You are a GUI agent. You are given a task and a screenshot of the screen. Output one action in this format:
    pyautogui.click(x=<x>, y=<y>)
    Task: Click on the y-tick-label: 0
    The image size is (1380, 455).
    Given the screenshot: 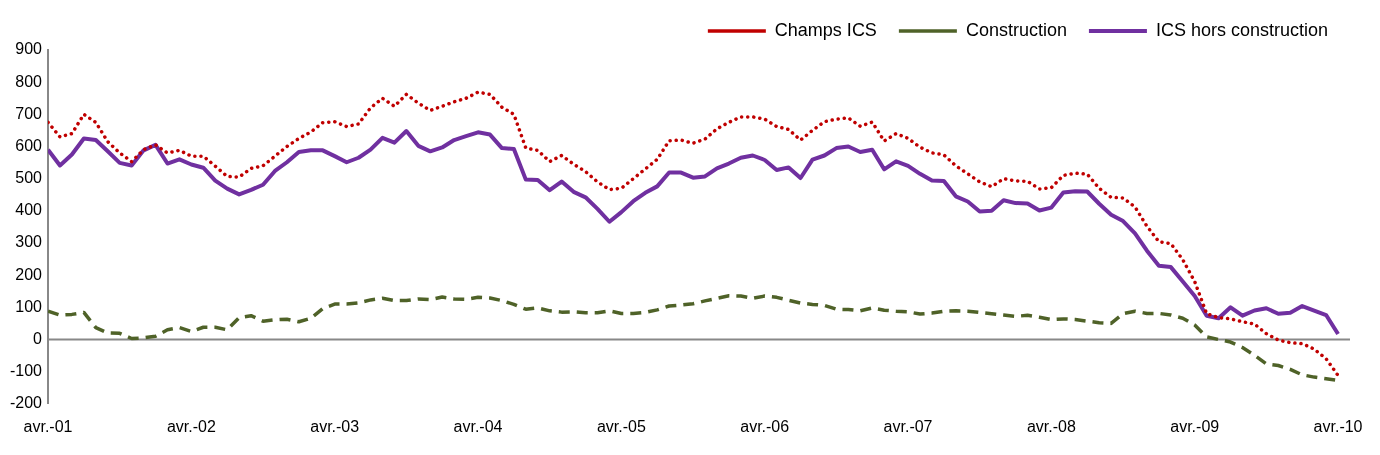 What is the action you would take?
    pyautogui.click(x=38, y=338)
    